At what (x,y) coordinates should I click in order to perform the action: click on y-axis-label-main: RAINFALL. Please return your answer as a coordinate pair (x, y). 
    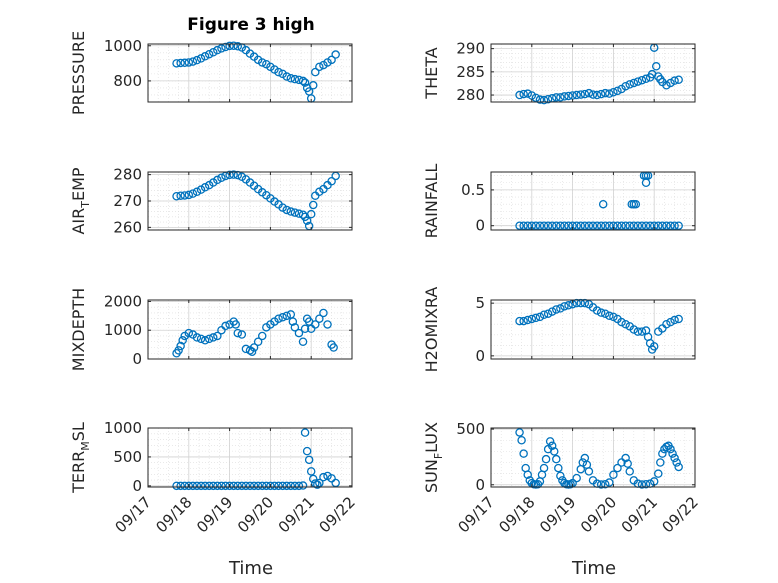
    Looking at the image, I should click on (431, 201).